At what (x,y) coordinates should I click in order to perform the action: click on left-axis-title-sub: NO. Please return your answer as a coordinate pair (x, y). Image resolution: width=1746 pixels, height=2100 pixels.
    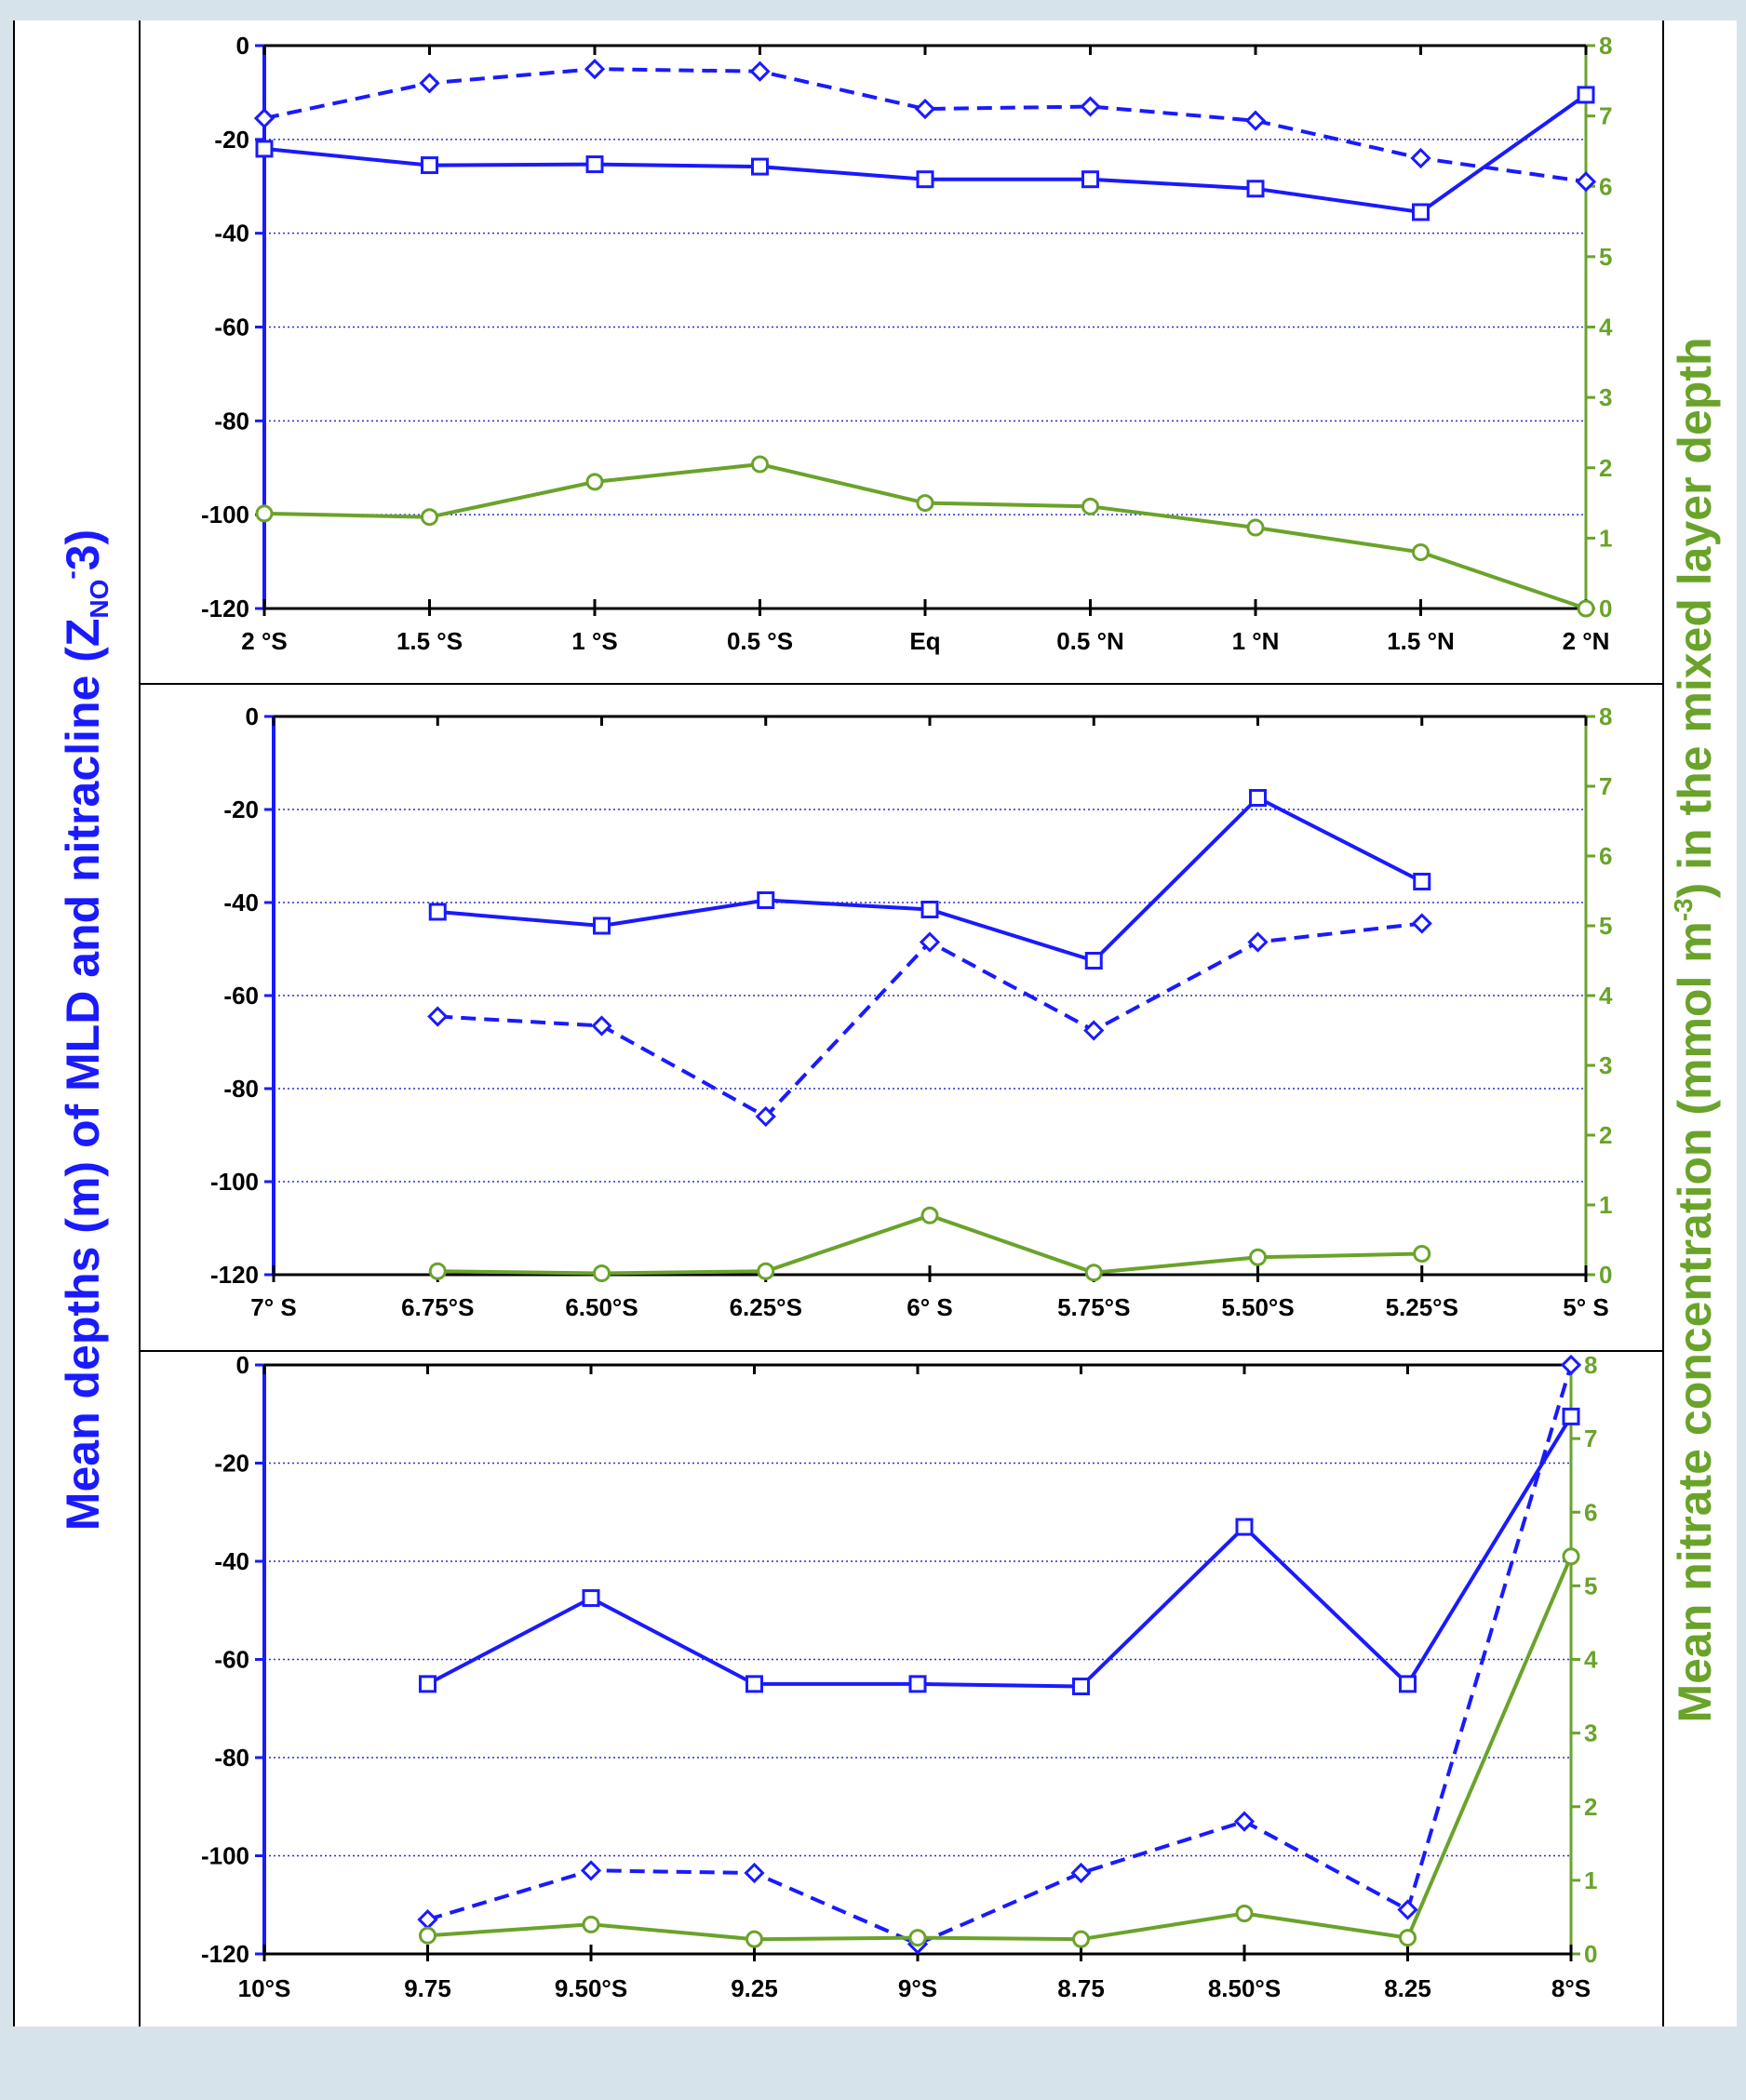
    Looking at the image, I should click on (99, 599).